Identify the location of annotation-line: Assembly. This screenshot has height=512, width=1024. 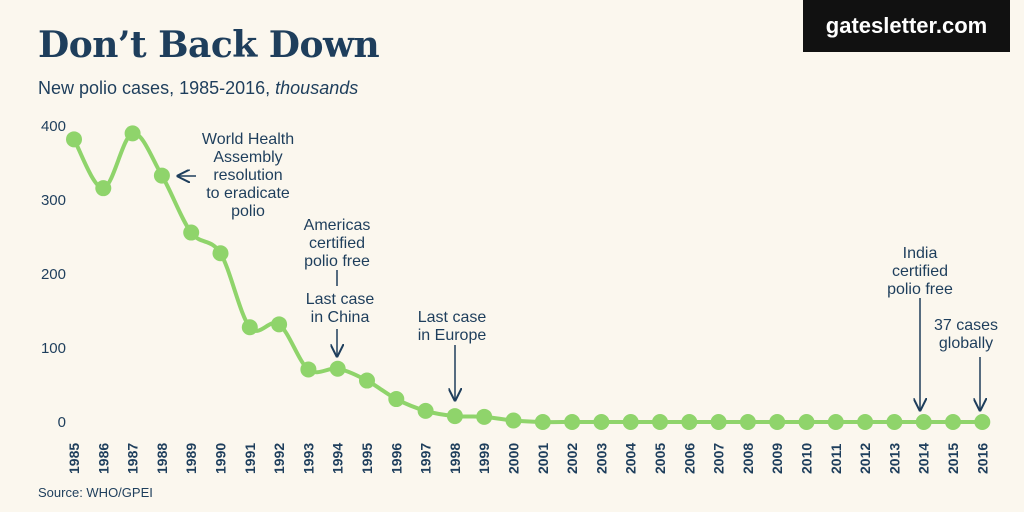
(247, 157).